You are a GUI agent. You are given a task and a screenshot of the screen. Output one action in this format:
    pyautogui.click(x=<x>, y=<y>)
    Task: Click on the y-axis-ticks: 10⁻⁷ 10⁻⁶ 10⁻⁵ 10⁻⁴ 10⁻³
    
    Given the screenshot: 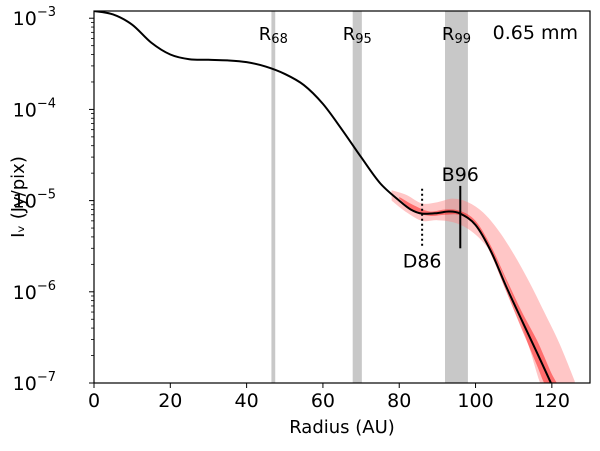 What is the action you would take?
    pyautogui.click(x=53, y=200)
    